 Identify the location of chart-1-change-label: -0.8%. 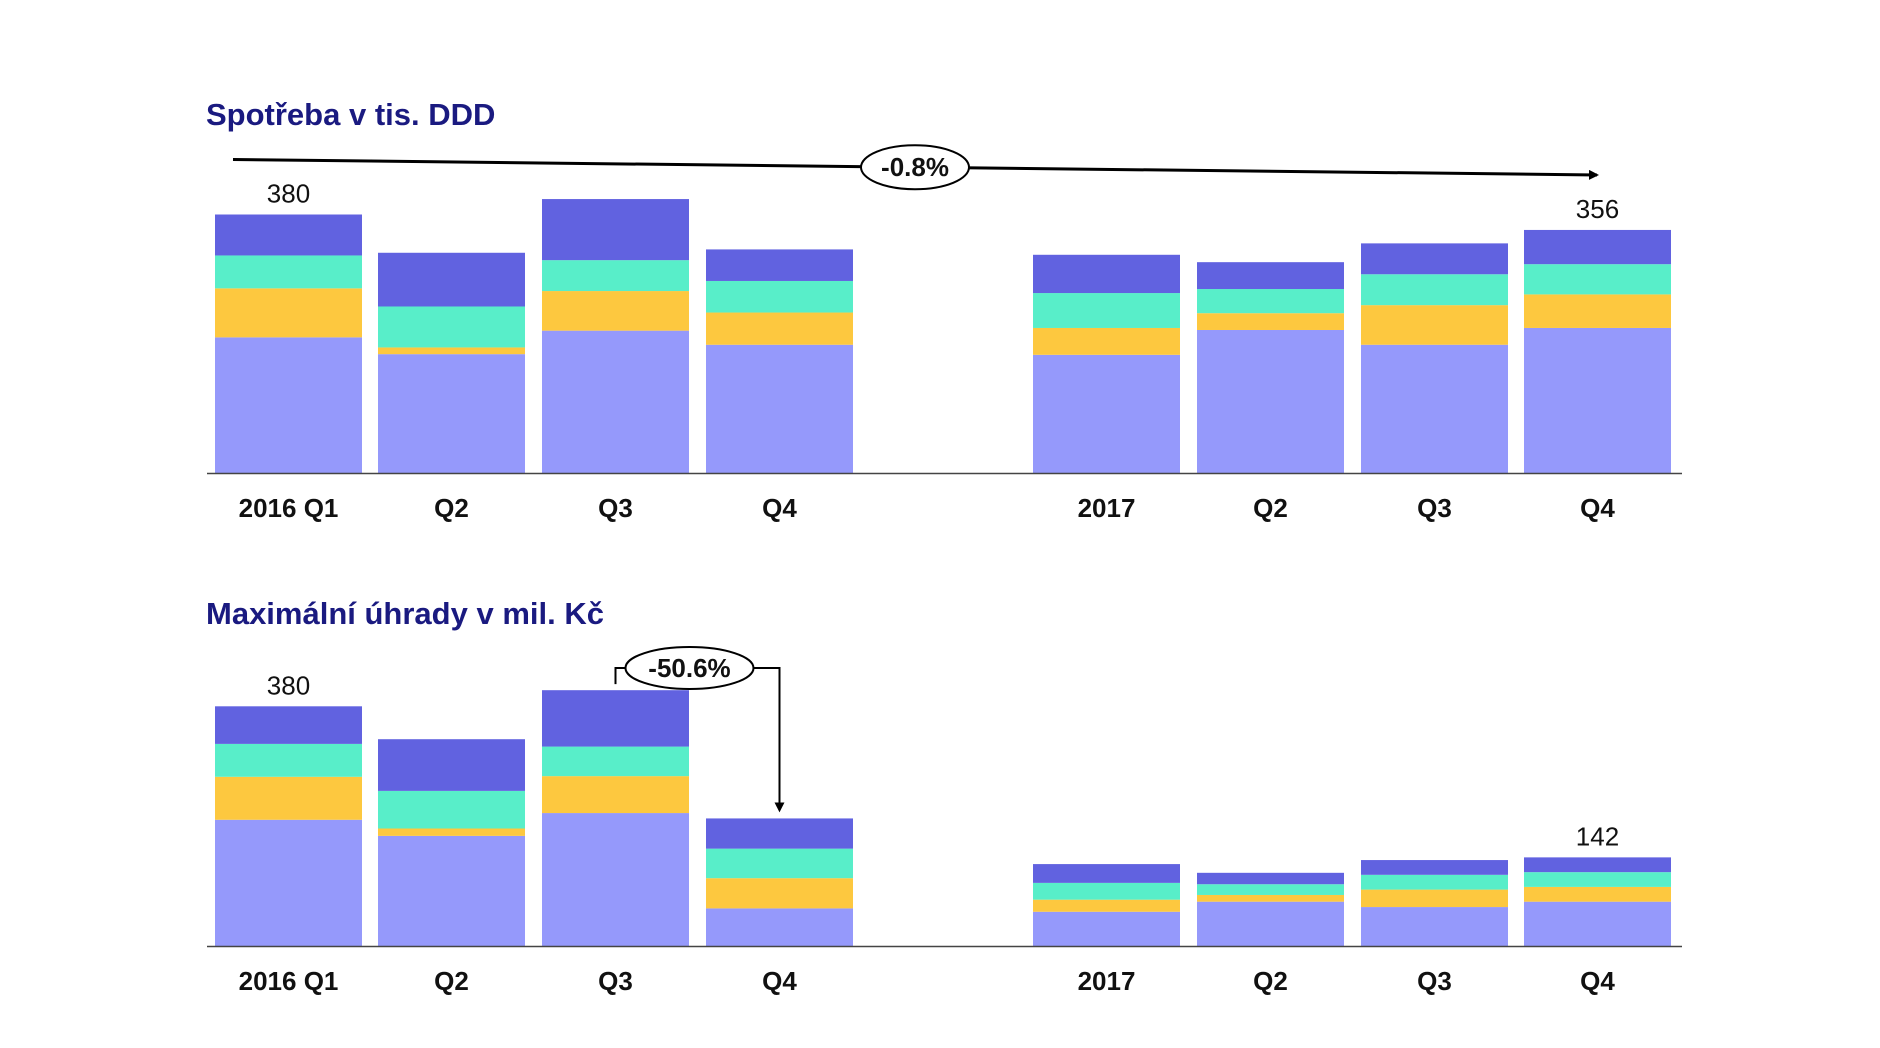
(915, 167).